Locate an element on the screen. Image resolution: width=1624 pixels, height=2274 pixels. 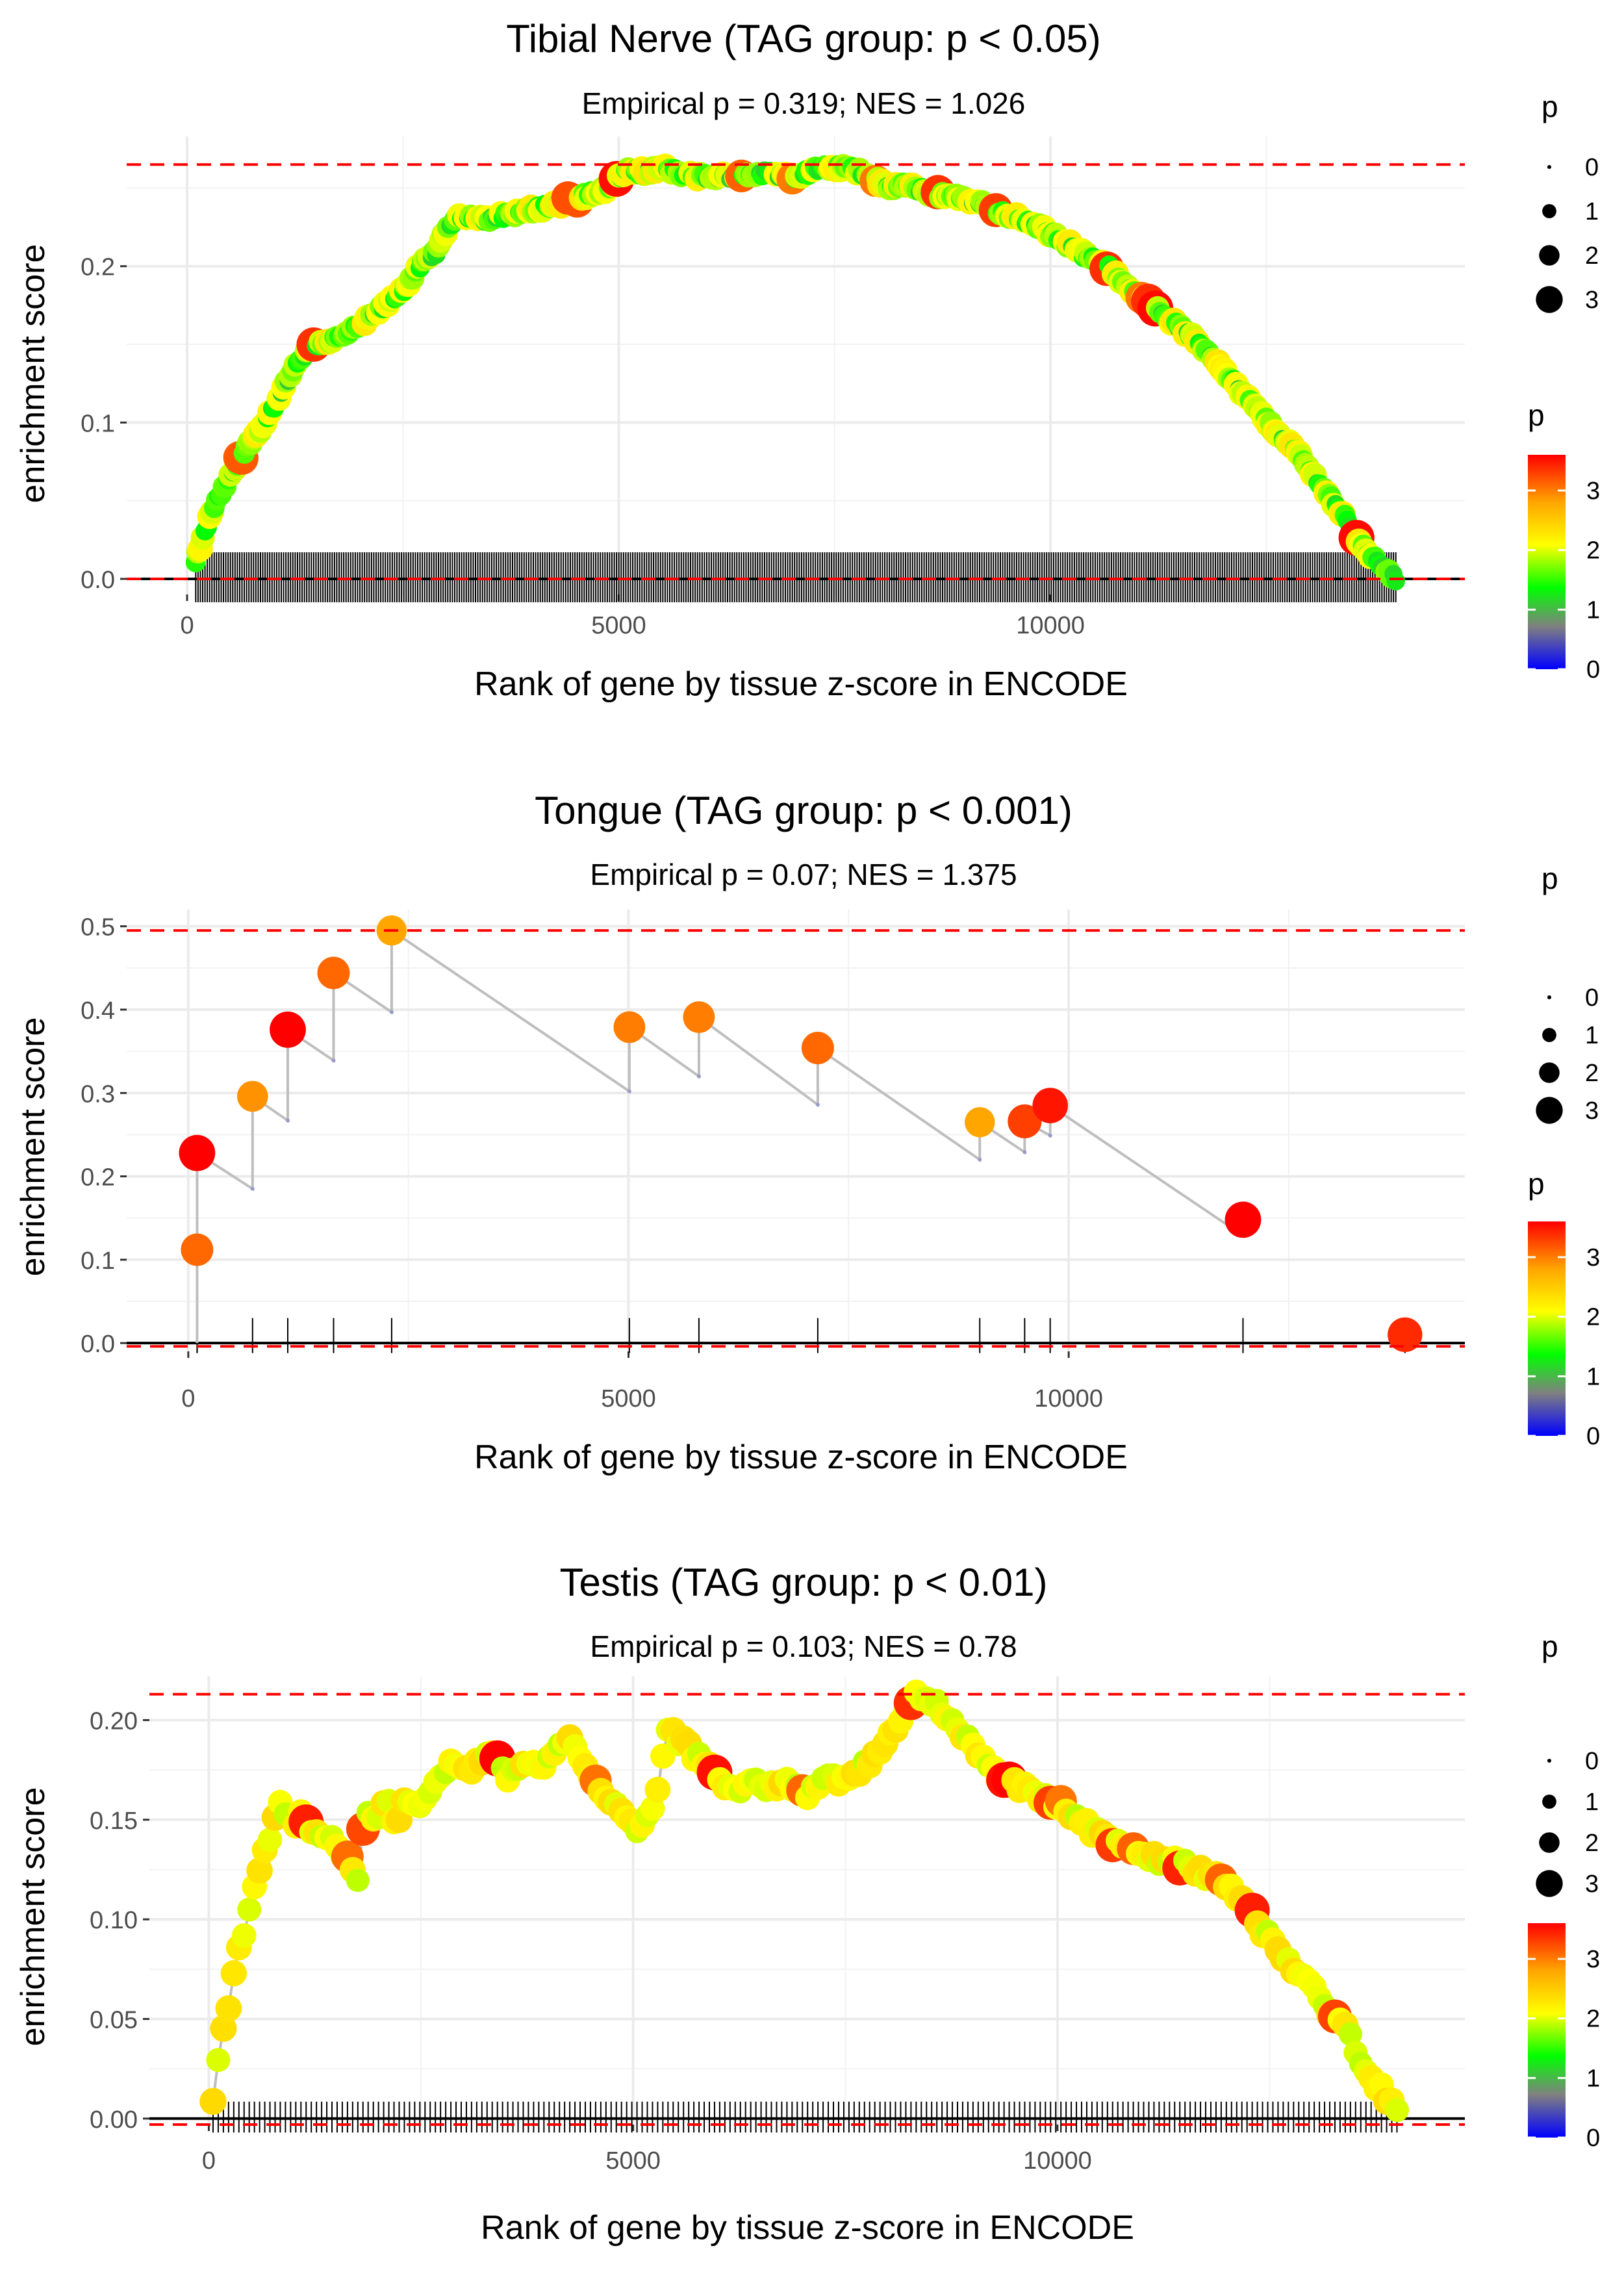
y-tick-label: 0.00 is located at coordinates (114, 2120).